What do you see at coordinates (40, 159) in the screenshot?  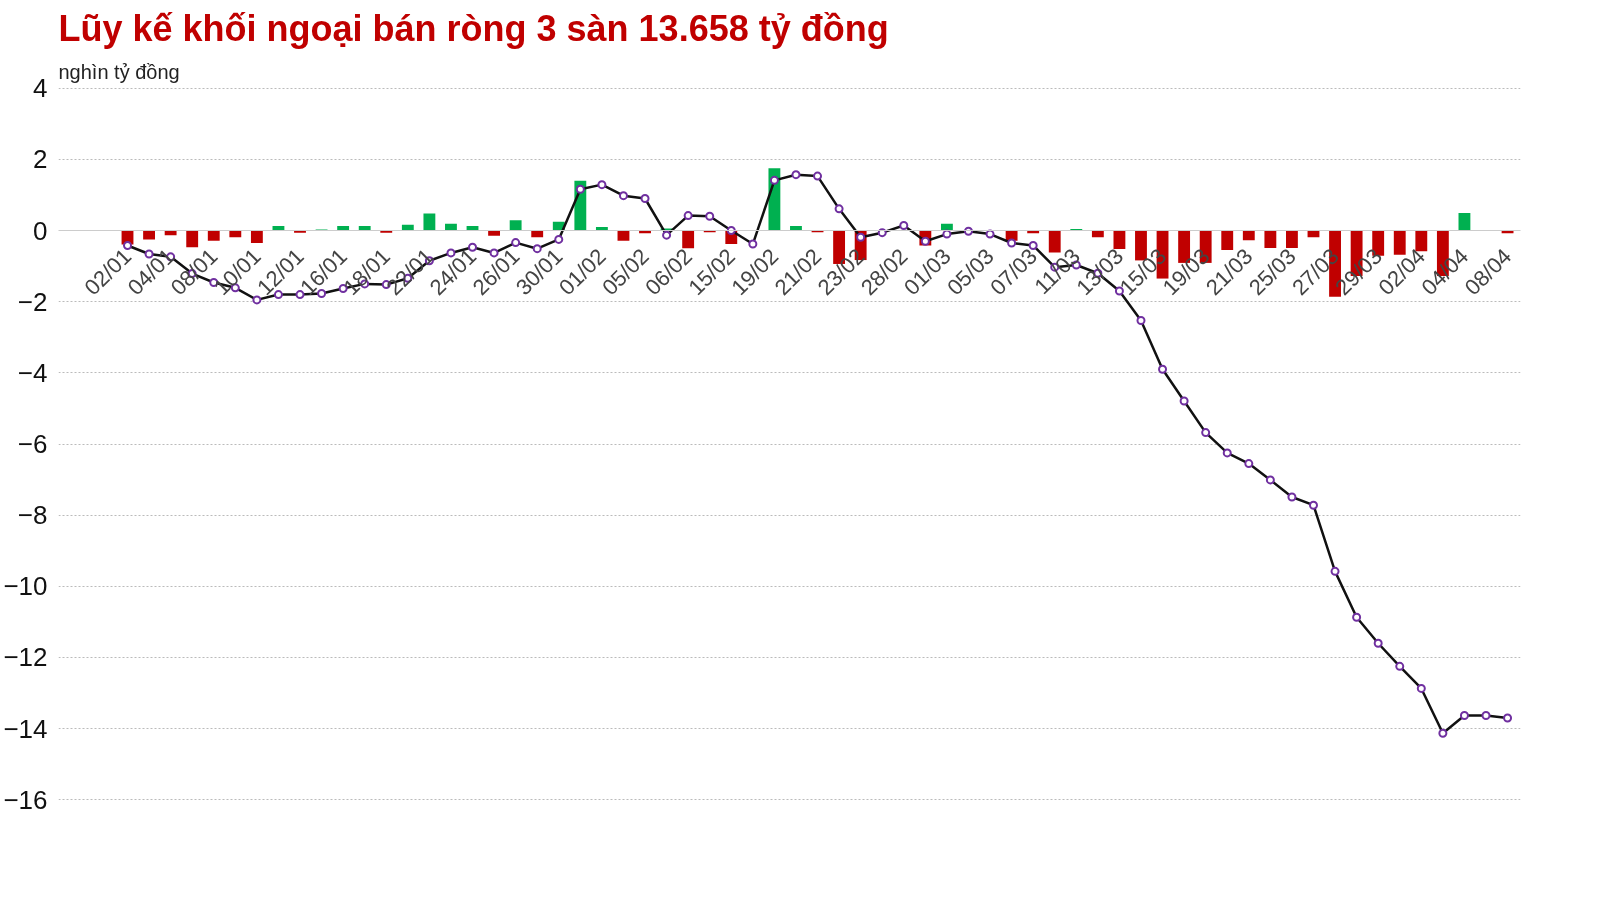 I see `y-tick-label: 2` at bounding box center [40, 159].